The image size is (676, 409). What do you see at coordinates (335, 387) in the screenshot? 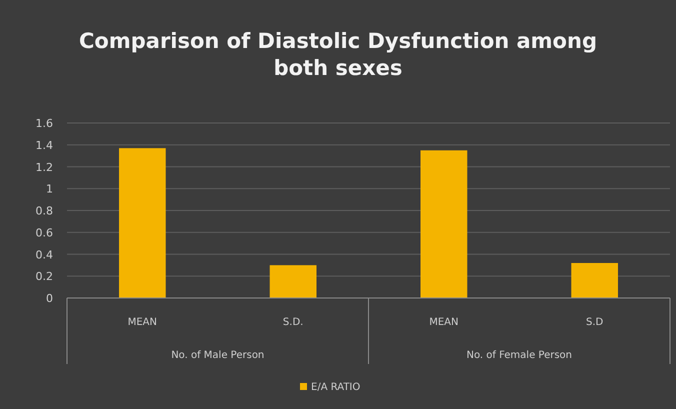
I see `legend-label: E/A RATIO` at bounding box center [335, 387].